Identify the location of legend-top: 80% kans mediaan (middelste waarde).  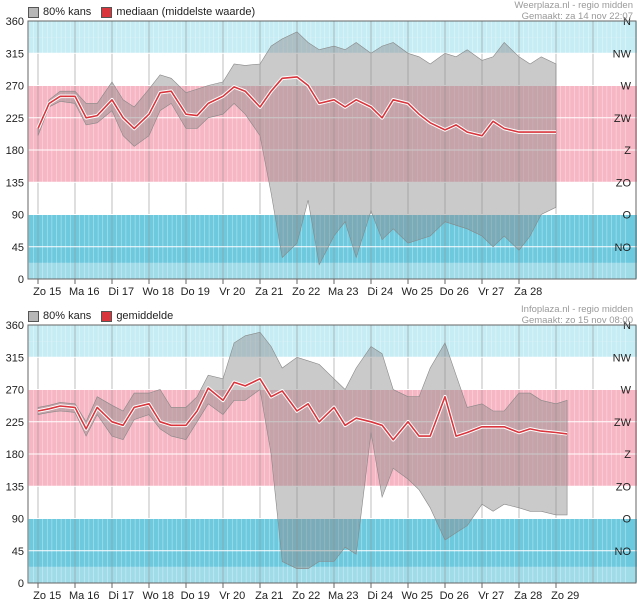
(141, 12).